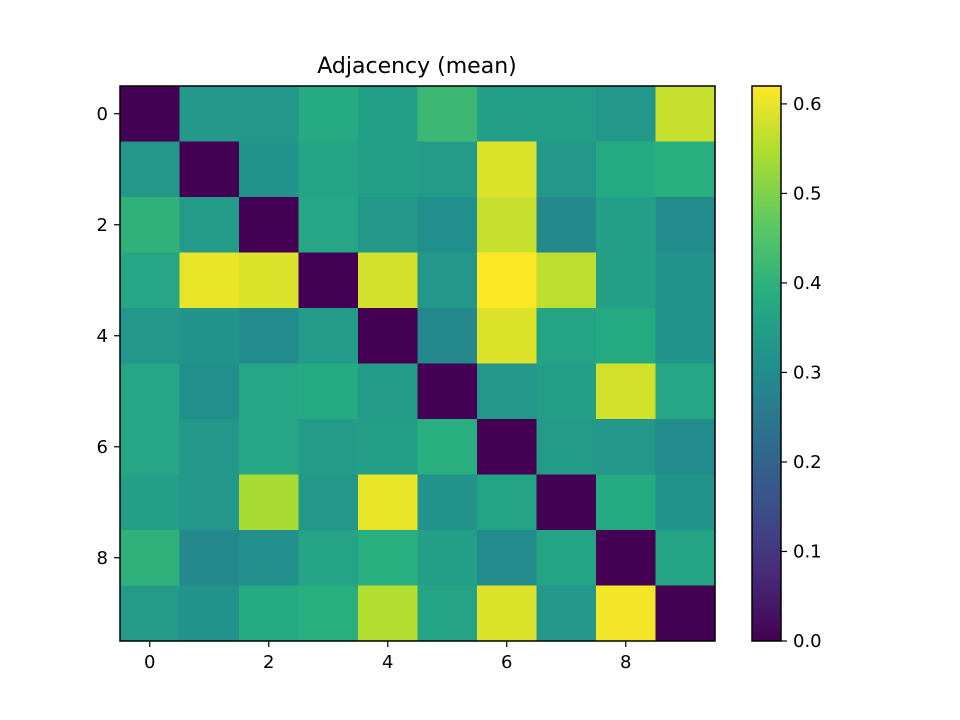 This screenshot has height=720, width=960. What do you see at coordinates (102, 447) in the screenshot?
I see `y-tick-label-6: 6` at bounding box center [102, 447].